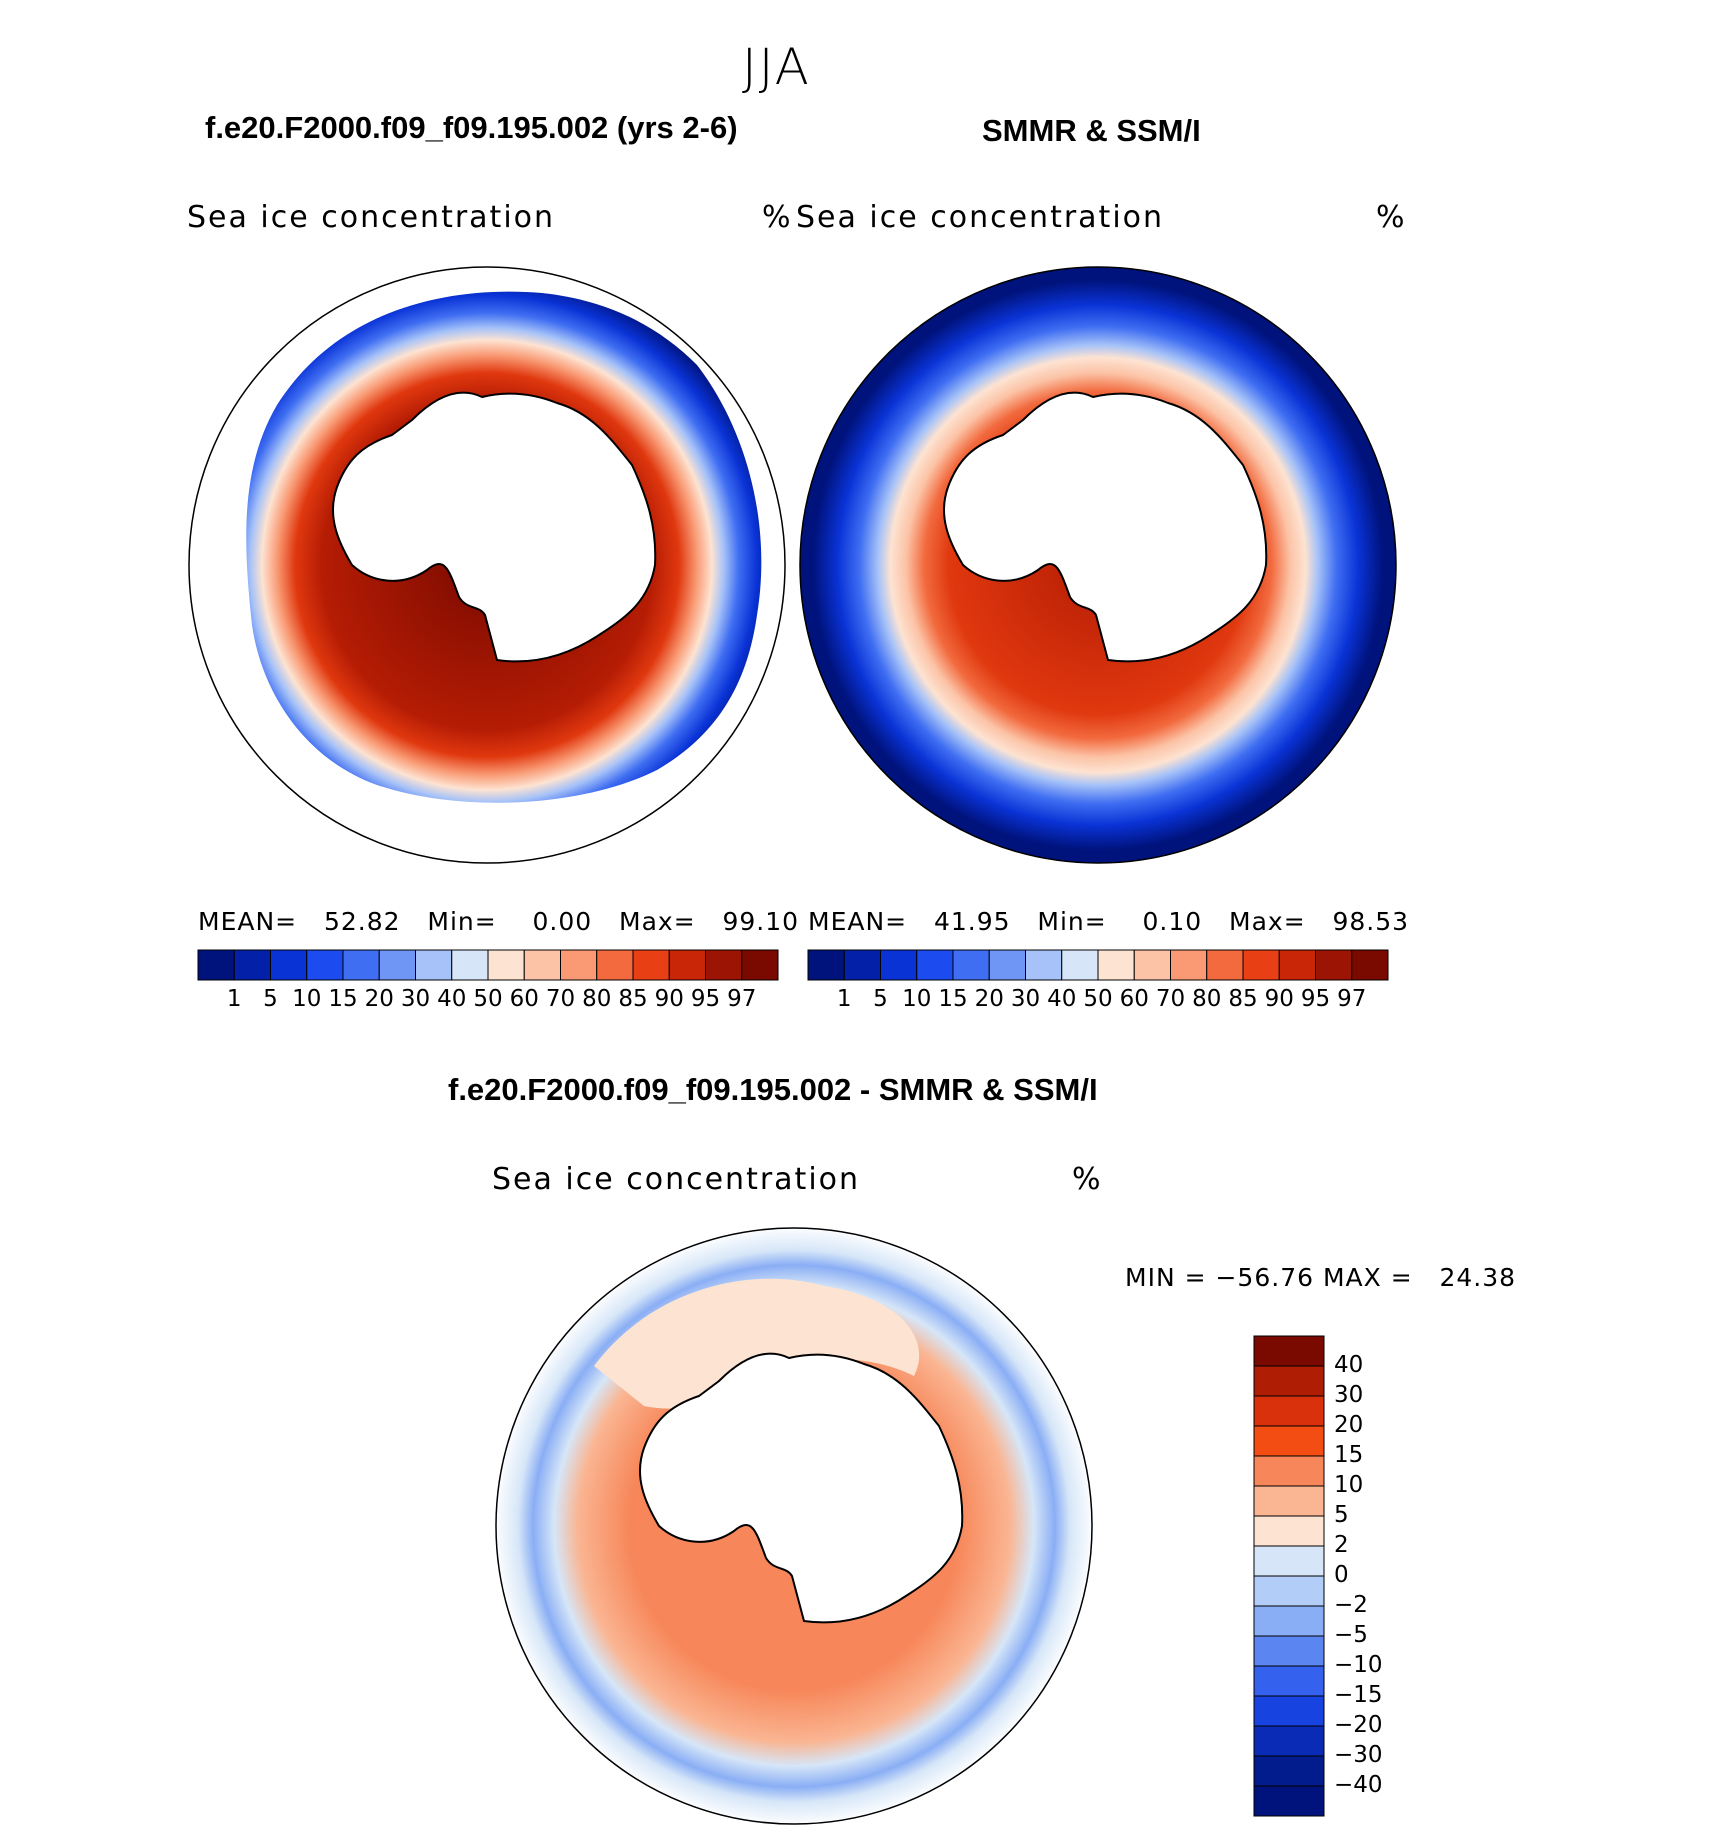 This screenshot has height=1837, width=1710. What do you see at coordinates (1207, 999) in the screenshot?
I see `colorbar-tick-label: 80` at bounding box center [1207, 999].